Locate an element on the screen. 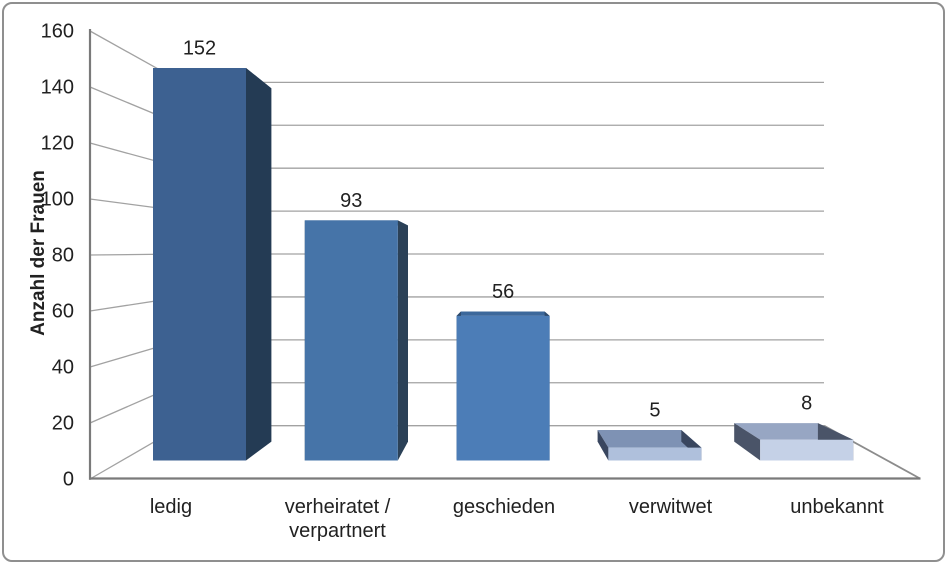 The width and height of the screenshot is (947, 564). bar-side-left-unbekannt is located at coordinates (747, 442).